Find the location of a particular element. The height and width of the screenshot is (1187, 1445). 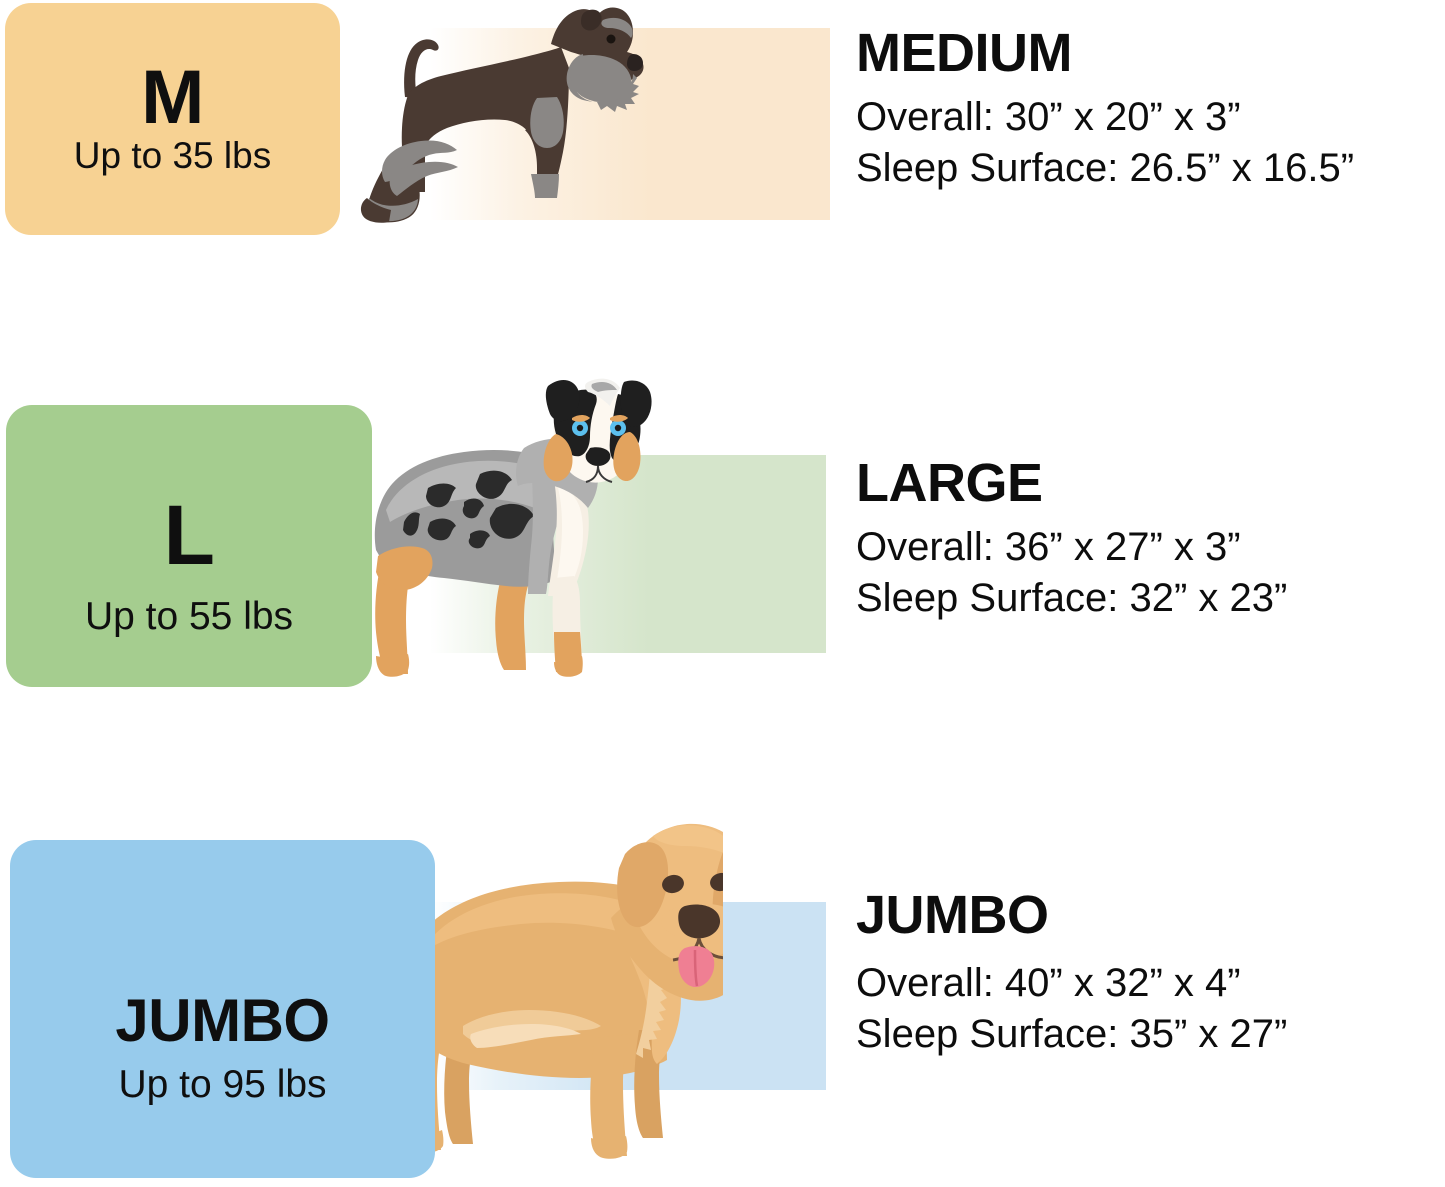

size-badge-letter: JUMBO is located at coordinates (222, 1021).